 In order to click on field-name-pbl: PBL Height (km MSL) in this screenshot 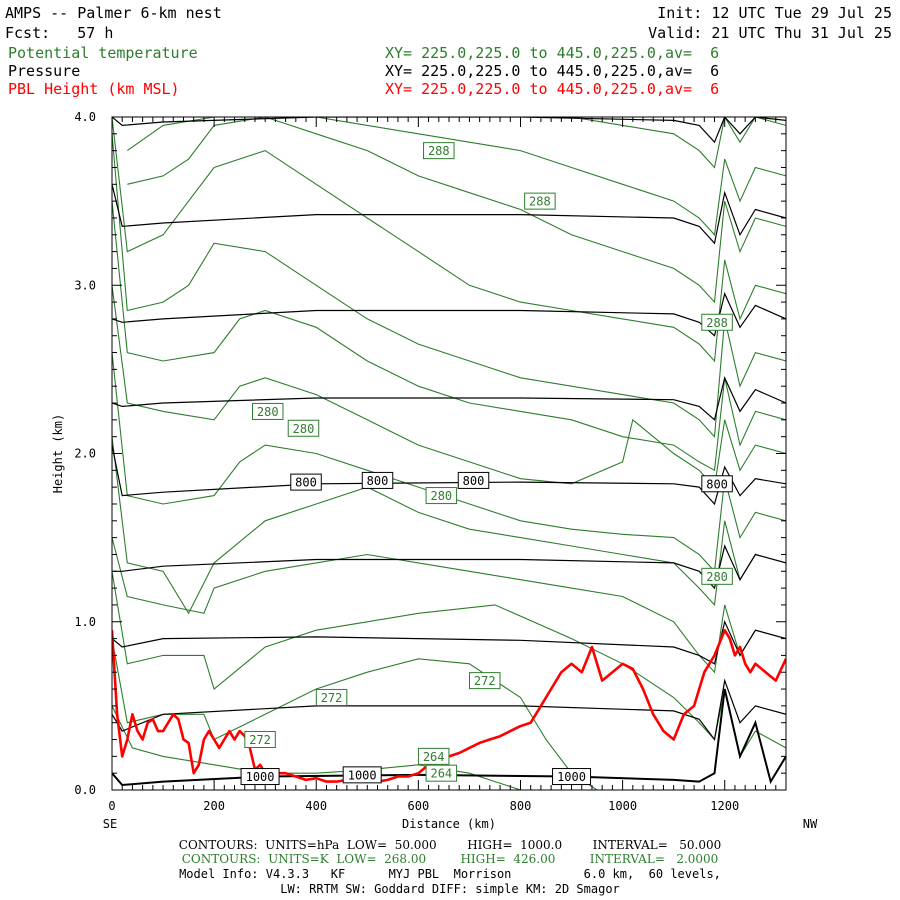, I will do `click(94, 89)`.